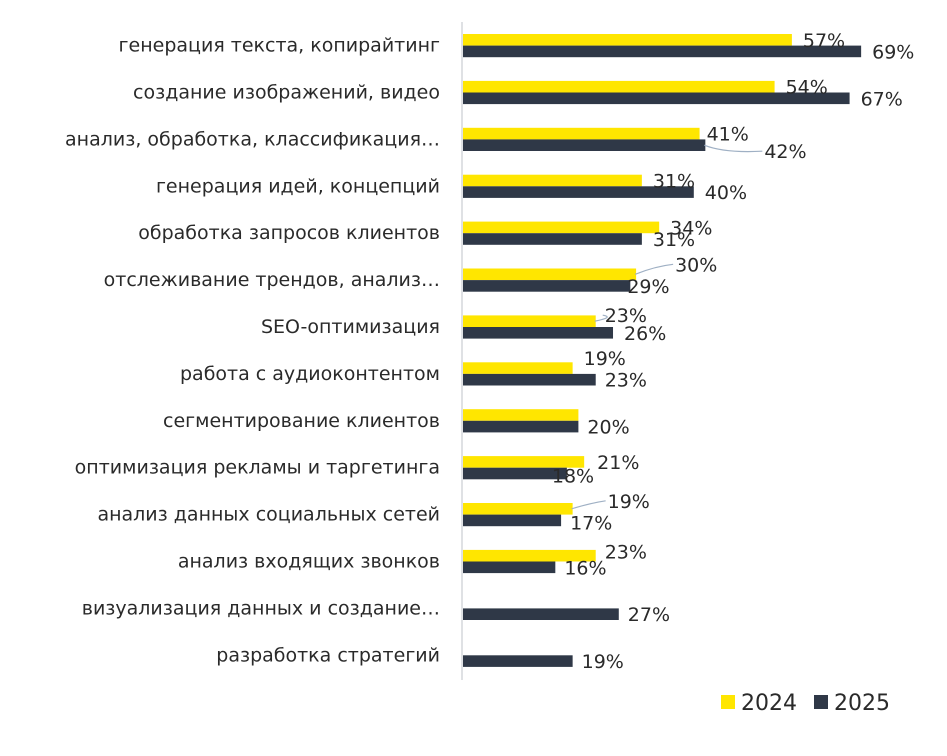 This screenshot has height=756, width=947. Describe the element at coordinates (769, 703) in the screenshot. I see `legend-label-2024: 2024` at that location.